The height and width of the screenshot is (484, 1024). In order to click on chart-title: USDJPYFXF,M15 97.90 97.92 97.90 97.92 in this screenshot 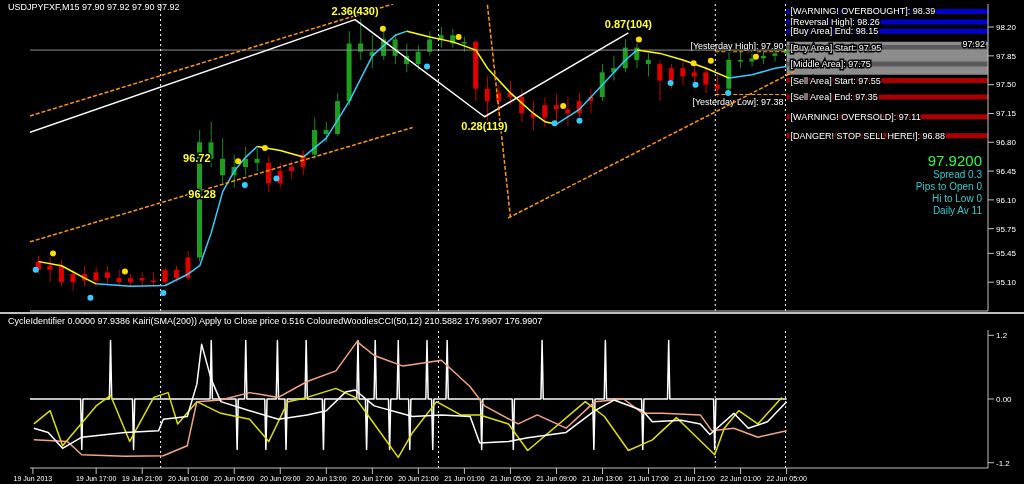, I will do `click(94, 7)`.